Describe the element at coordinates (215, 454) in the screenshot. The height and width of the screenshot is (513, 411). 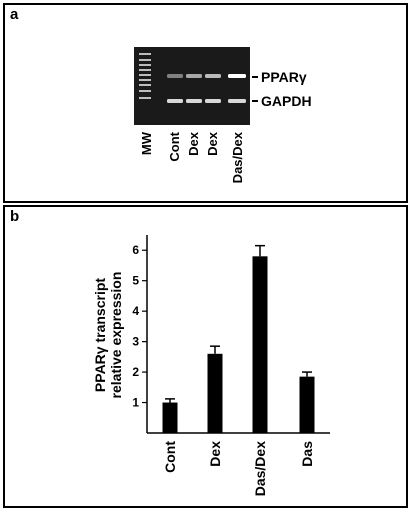
I see `x-tick-label: Dex` at that location.